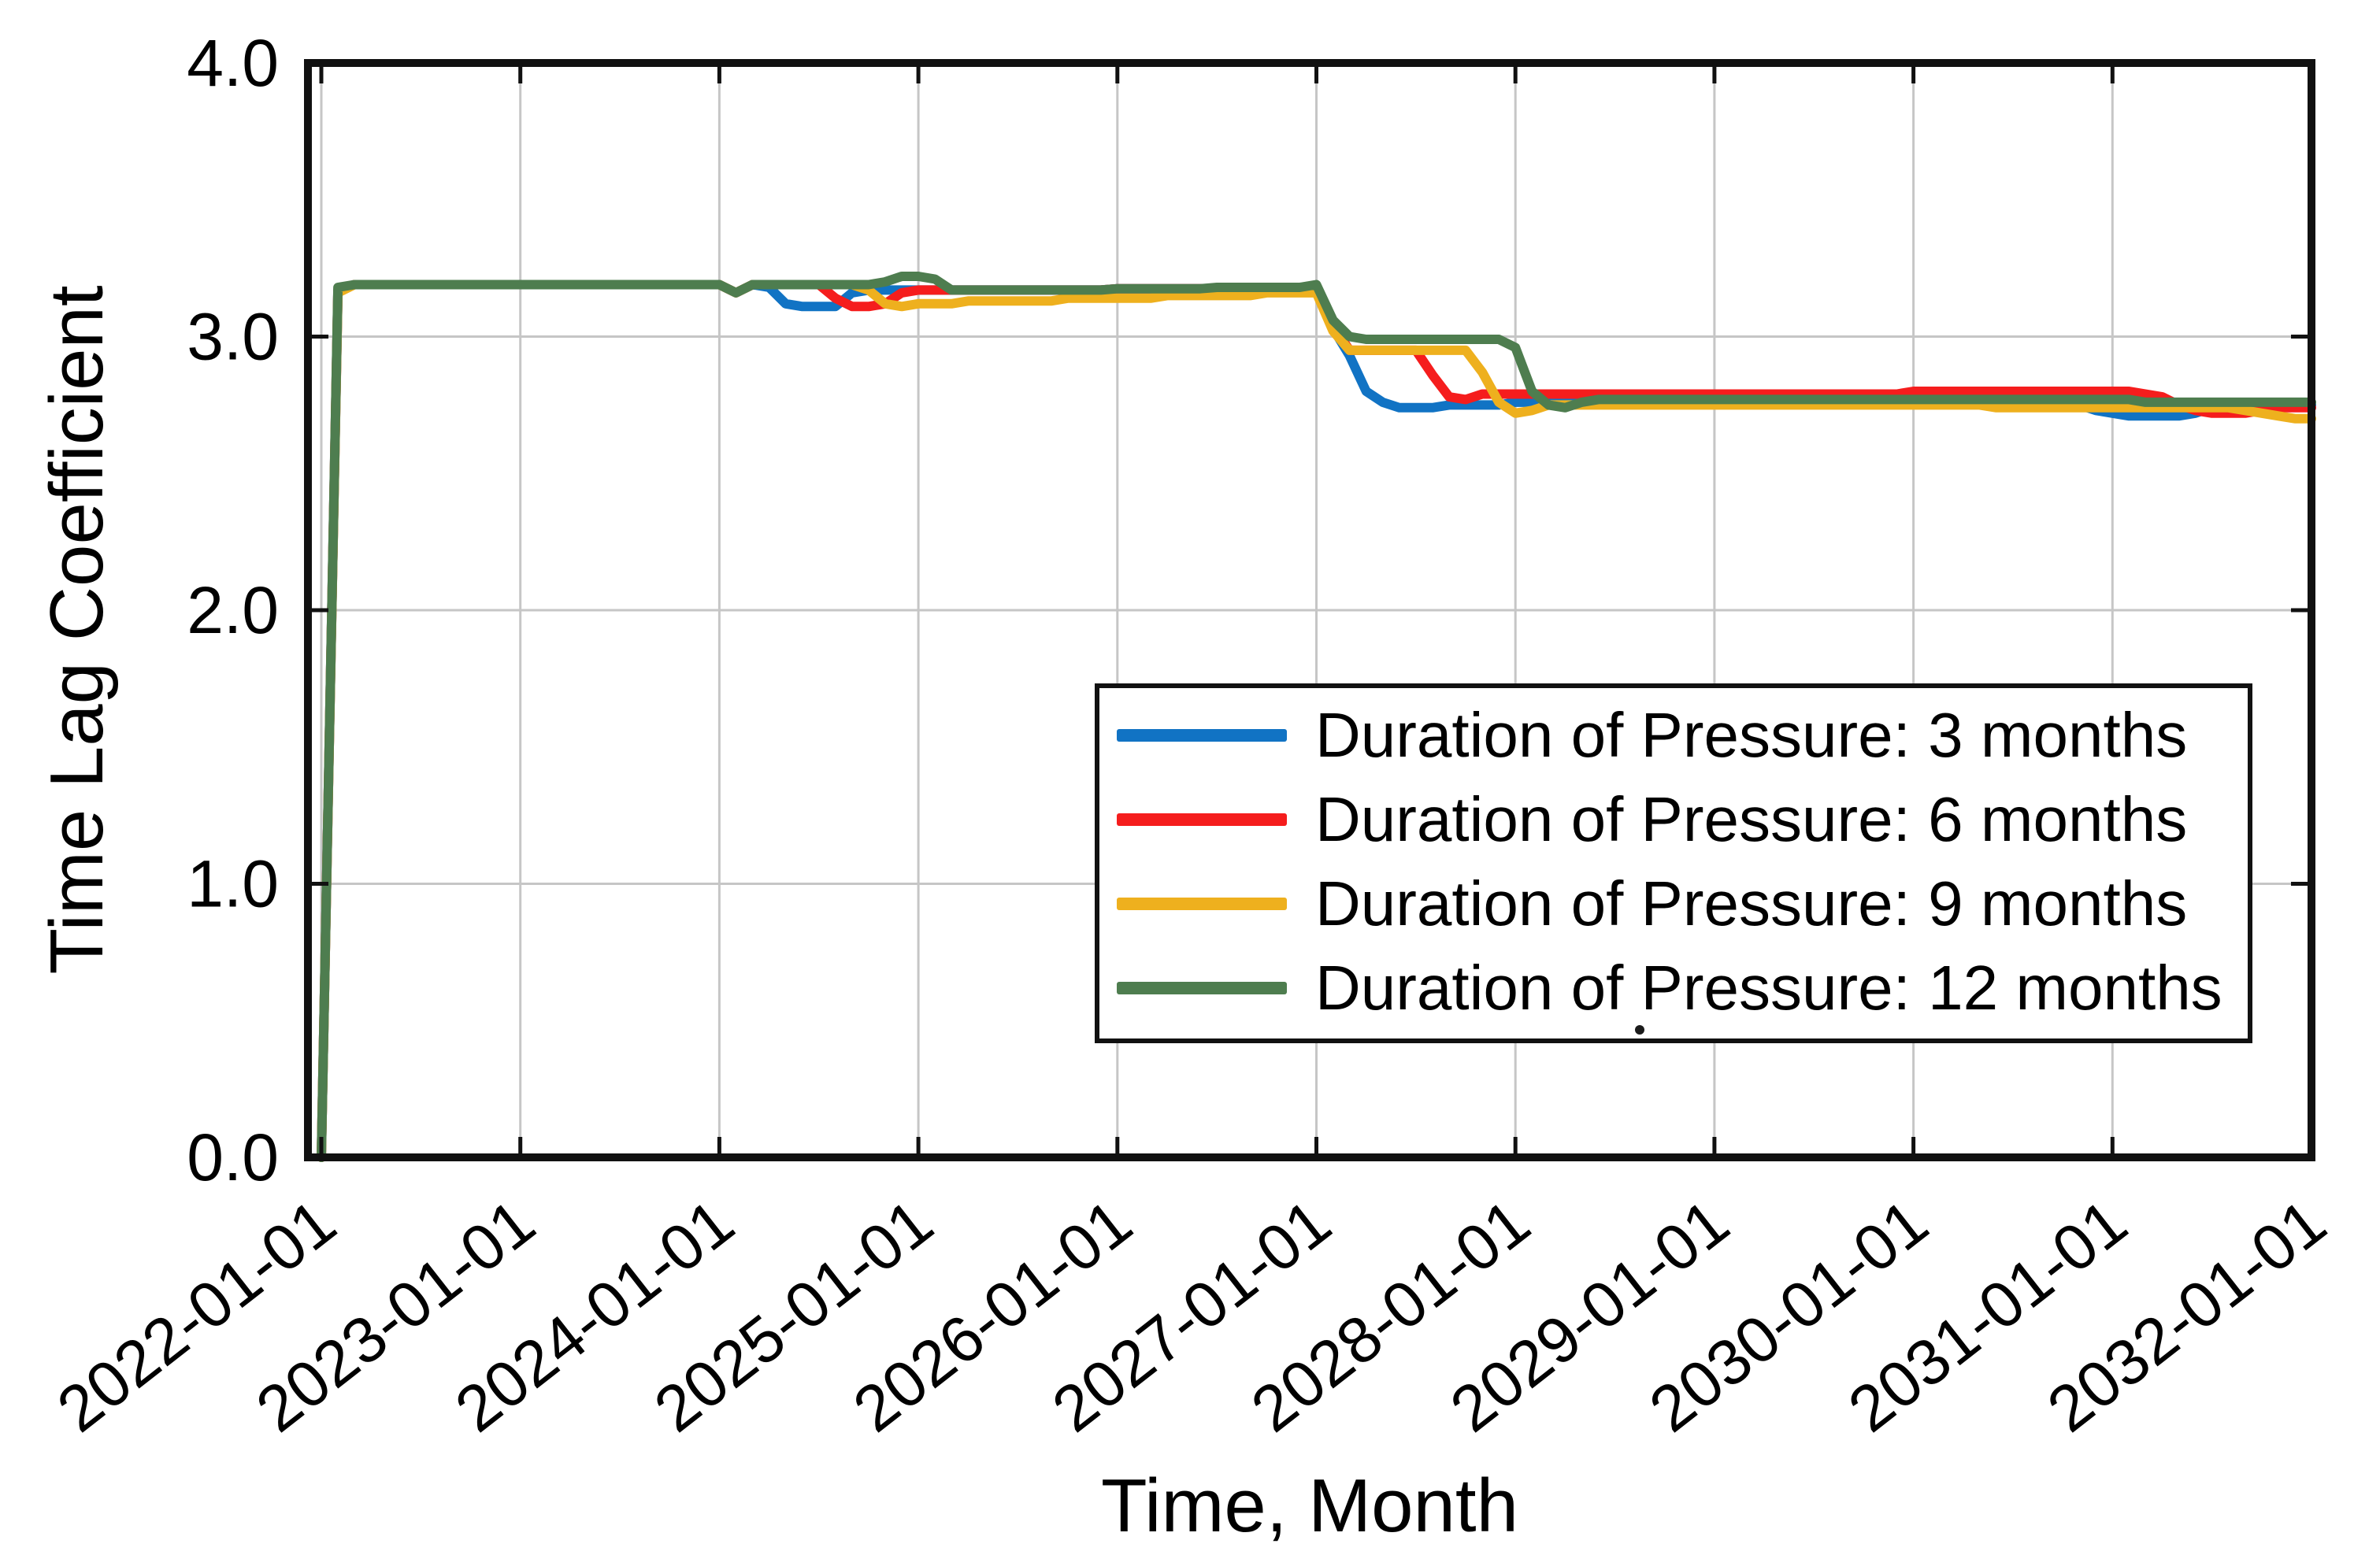 This screenshot has width=2380, height=1566. What do you see at coordinates (1751, 819) in the screenshot?
I see `legend-label: Duration of Pressure: 6 months` at bounding box center [1751, 819].